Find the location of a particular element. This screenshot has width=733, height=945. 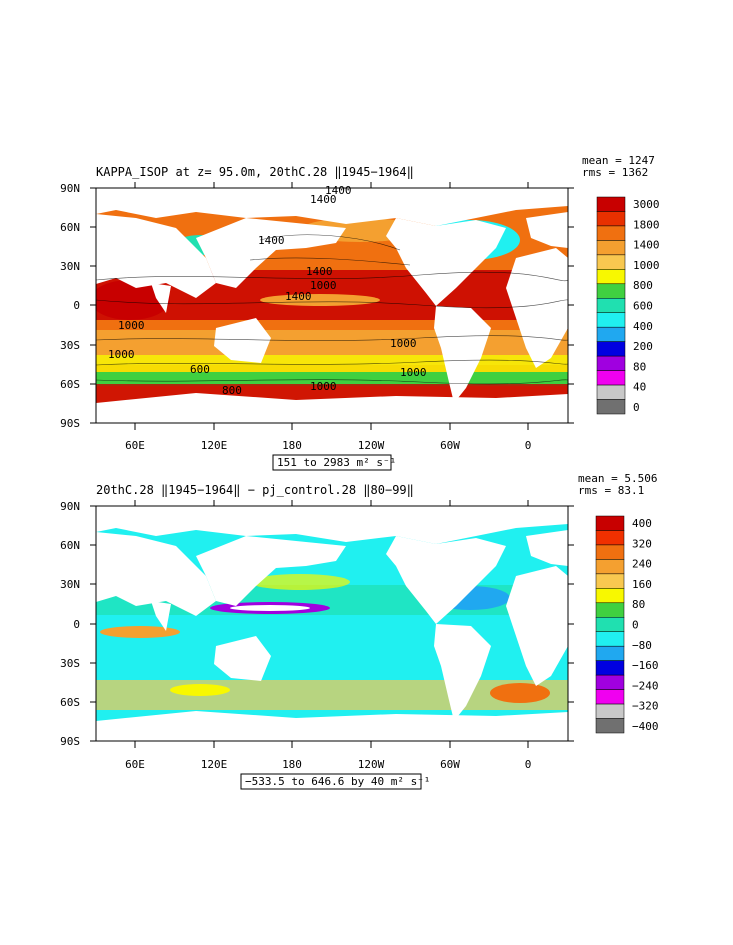

colorbar-label: 600 is located at coordinates (643, 306).